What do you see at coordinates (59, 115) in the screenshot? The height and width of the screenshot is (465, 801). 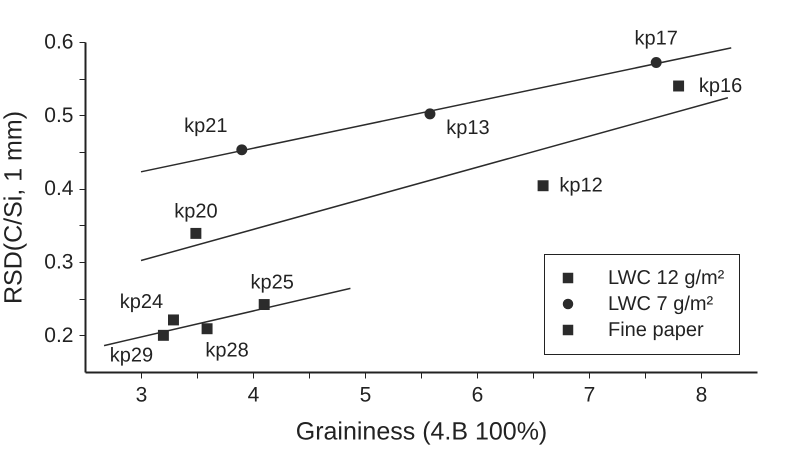 I see `y-tick-label: 0.5` at bounding box center [59, 115].